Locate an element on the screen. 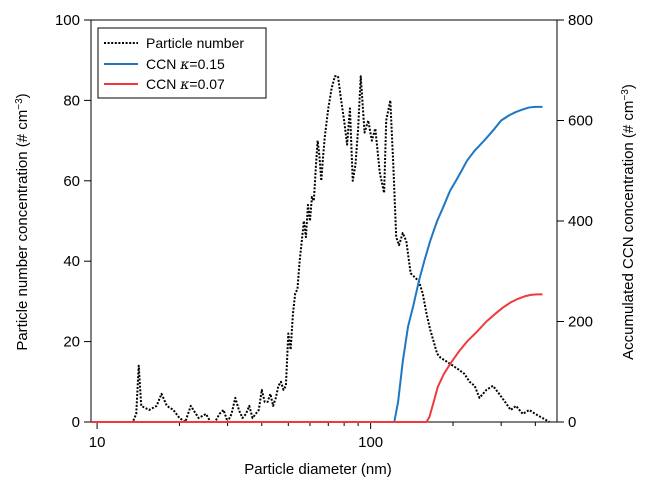 The width and height of the screenshot is (645, 483). legend-label-ccn-015-value: =0.15 is located at coordinates (207, 64).